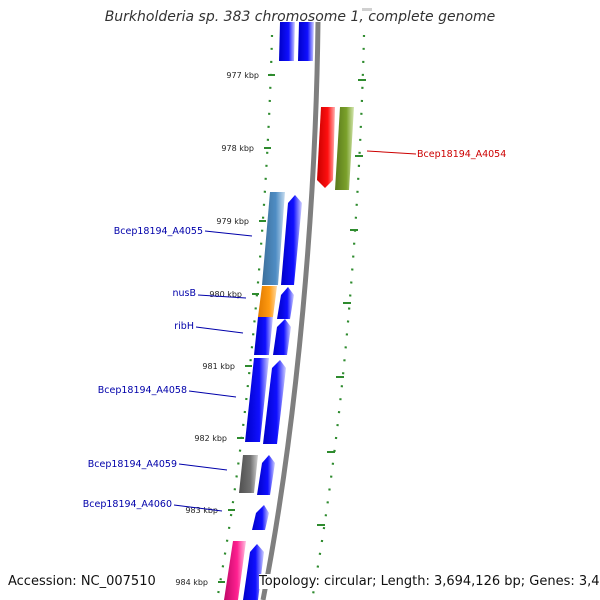 The image size is (600, 600). Describe the element at coordinates (461, 154) in the screenshot. I see `gene-label-a4054: Bcep18194_A4054` at that location.